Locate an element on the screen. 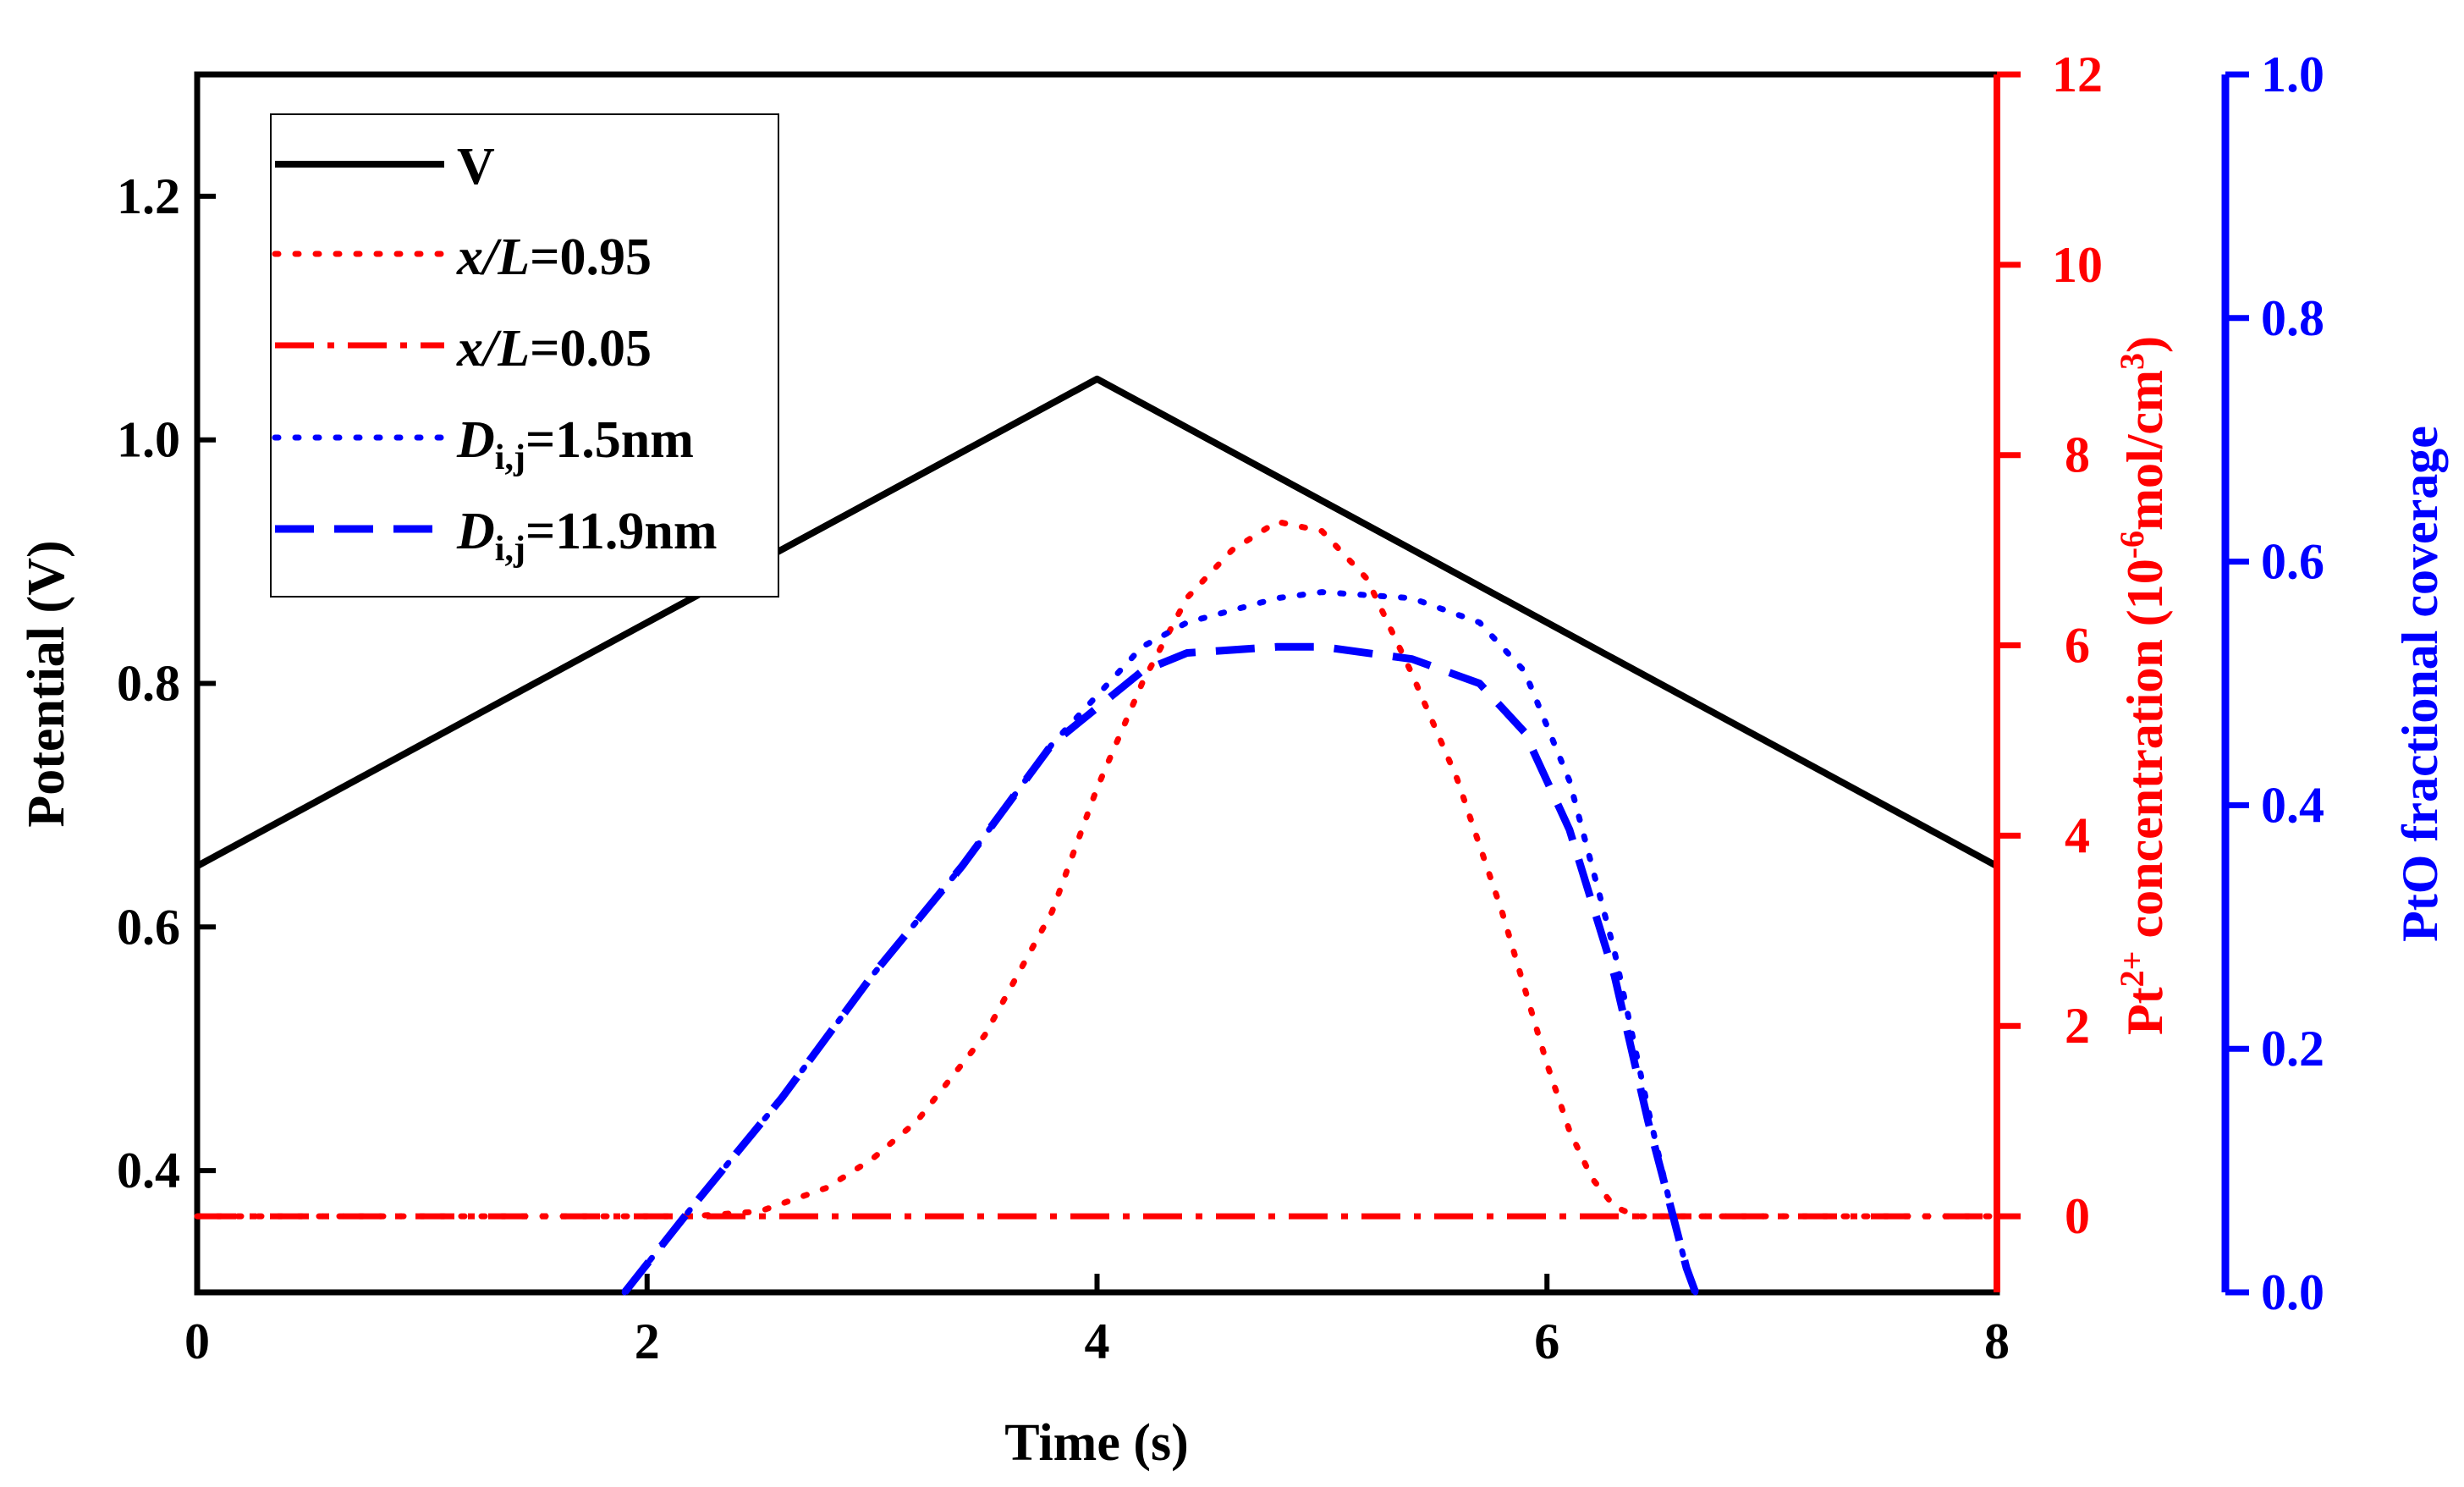 Image resolution: width=2464 pixels, height=1487 pixels. x-tick-label: 6 is located at coordinates (1546, 1341).